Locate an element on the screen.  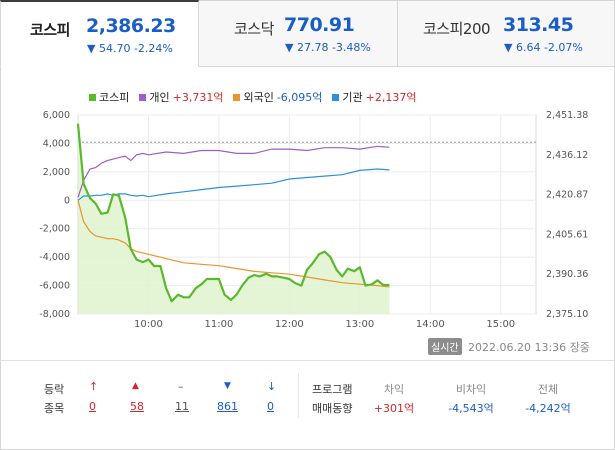
limit-up-icon: ↑ is located at coordinates (94, 386).